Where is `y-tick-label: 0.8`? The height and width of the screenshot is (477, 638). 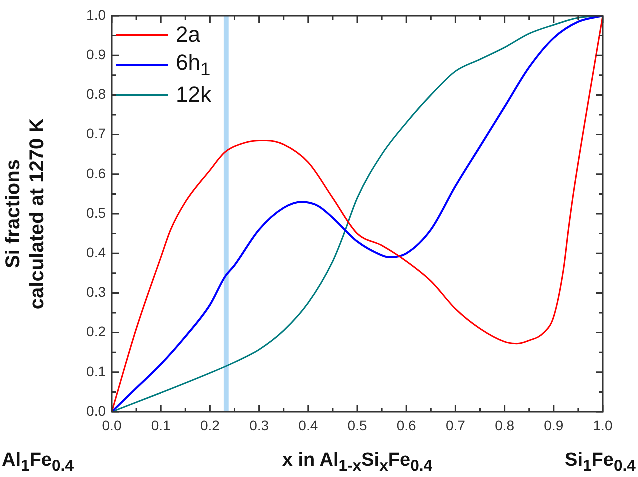
y-tick-label: 0.8 is located at coordinates (96, 94).